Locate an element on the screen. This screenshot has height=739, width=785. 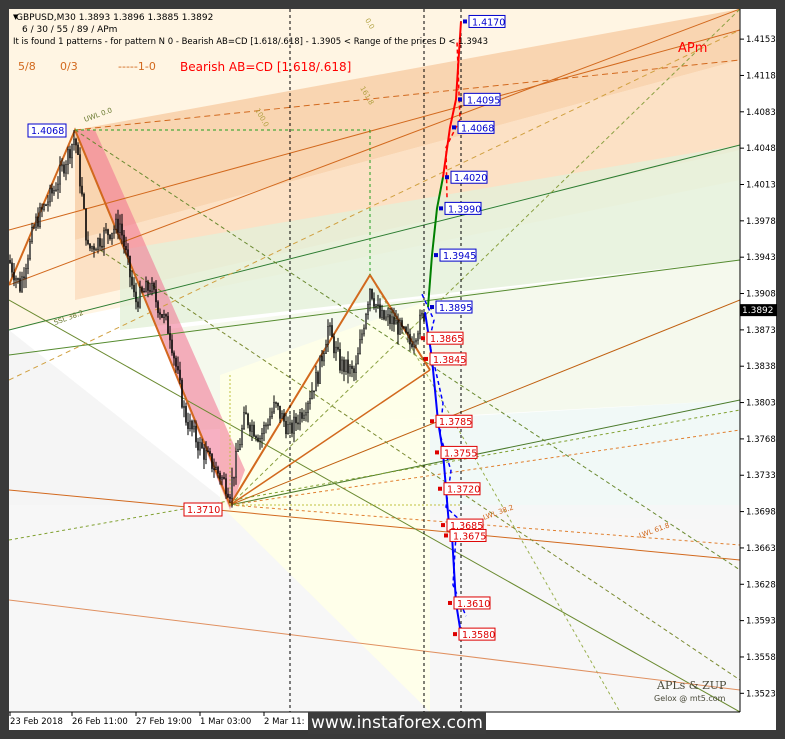
svg-text: 1.3785 is located at coordinates (455, 422).